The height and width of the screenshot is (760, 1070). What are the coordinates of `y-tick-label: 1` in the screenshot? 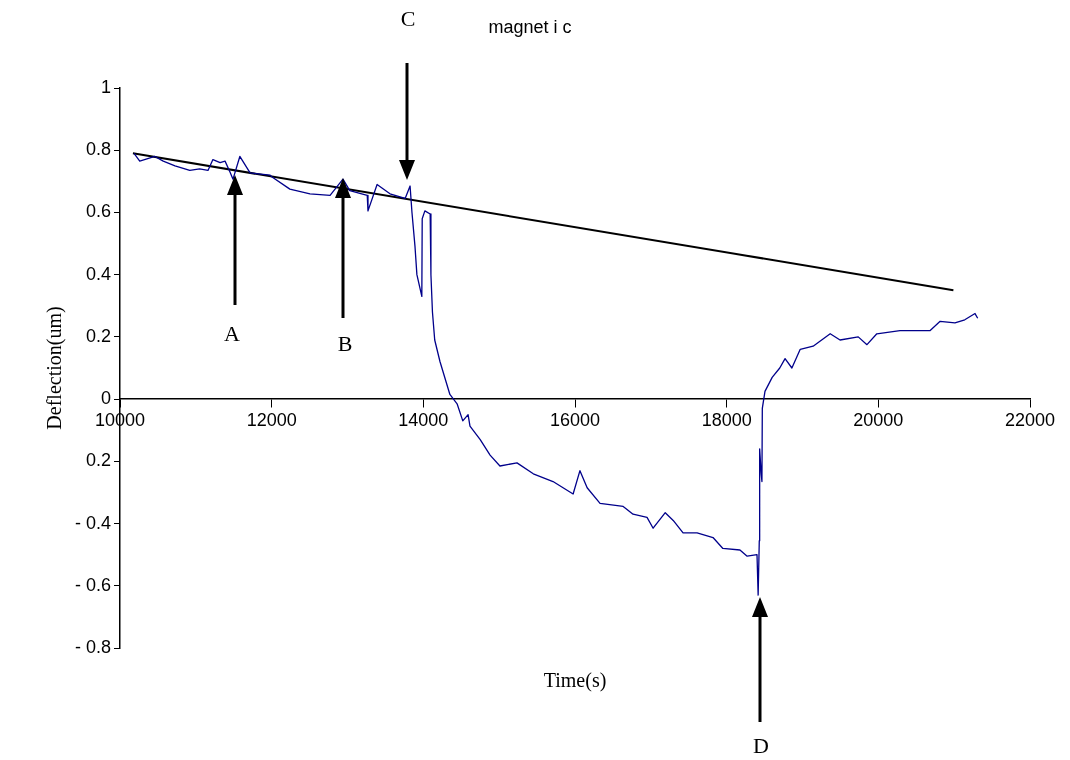 It's located at (106, 86).